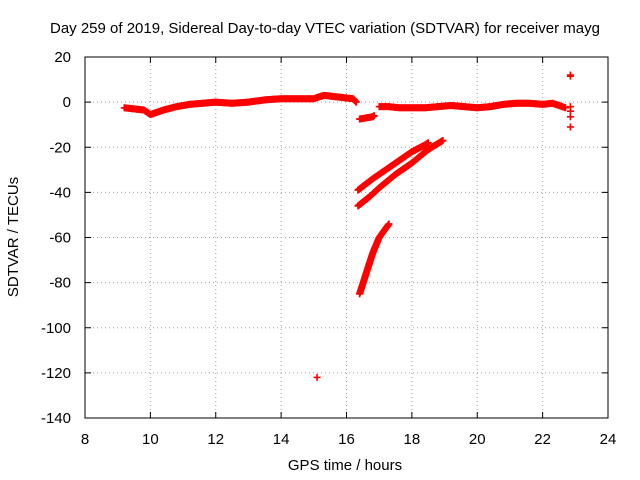 This screenshot has width=640, height=480. Describe the element at coordinates (412, 439) in the screenshot. I see `x-tick-label: 18` at that location.